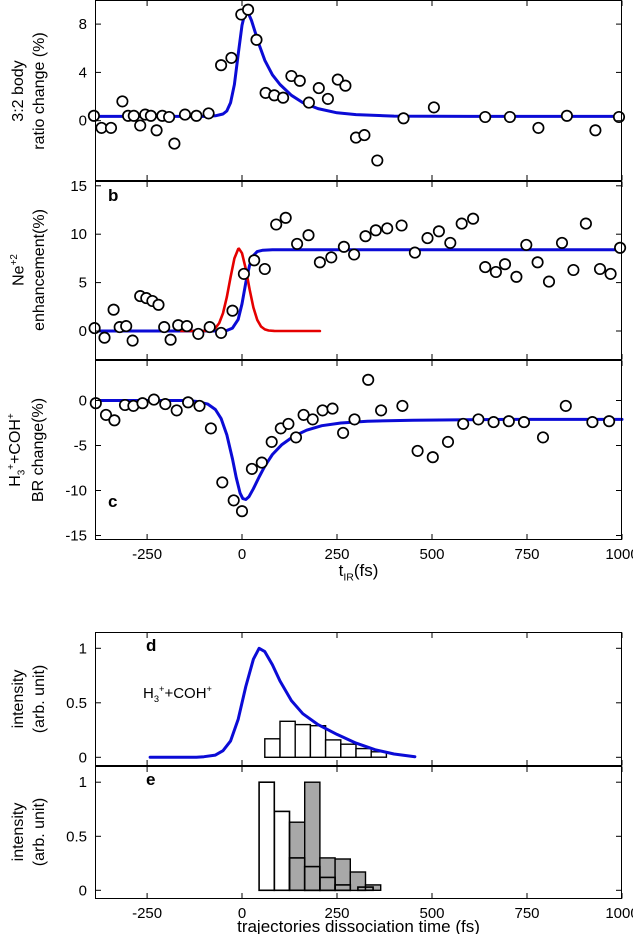  What do you see at coordinates (312, 836) in the screenshot?
I see `e-gray-histogram` at bounding box center [312, 836].